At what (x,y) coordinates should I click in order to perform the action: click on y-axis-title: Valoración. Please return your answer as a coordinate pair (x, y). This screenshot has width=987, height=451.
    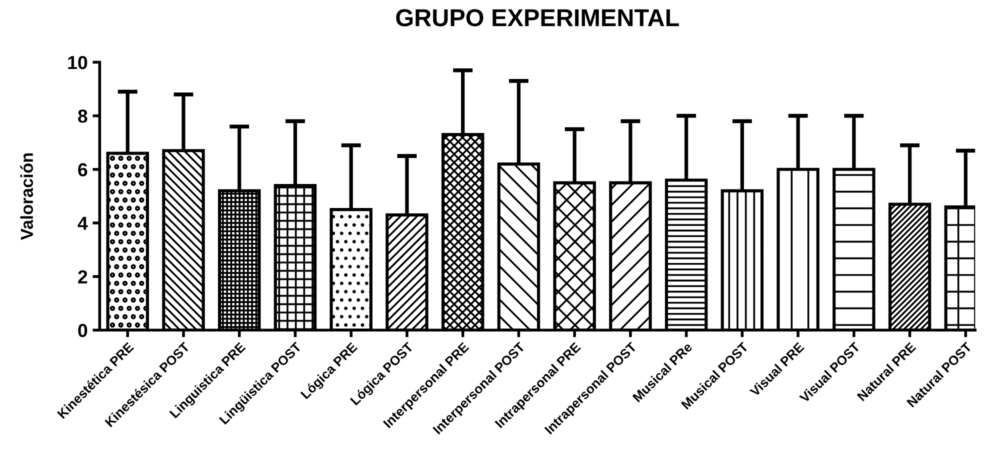
    Looking at the image, I should click on (27, 196).